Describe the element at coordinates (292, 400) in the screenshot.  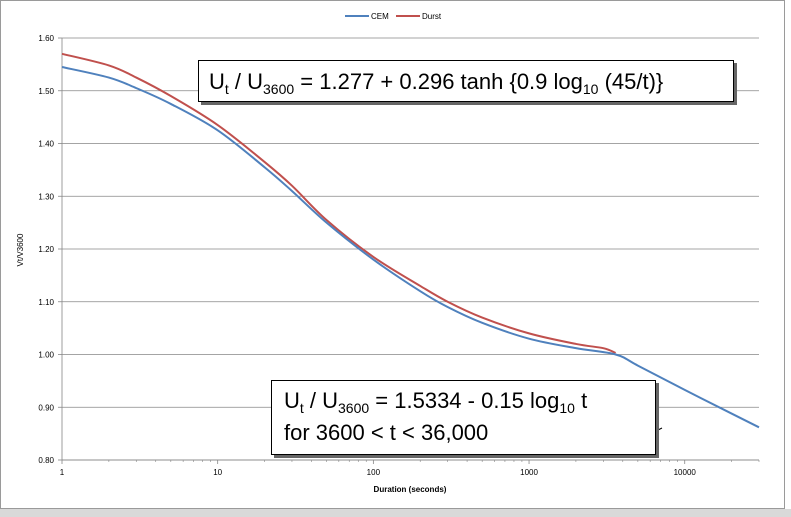
I see `eq2-base: U` at that location.